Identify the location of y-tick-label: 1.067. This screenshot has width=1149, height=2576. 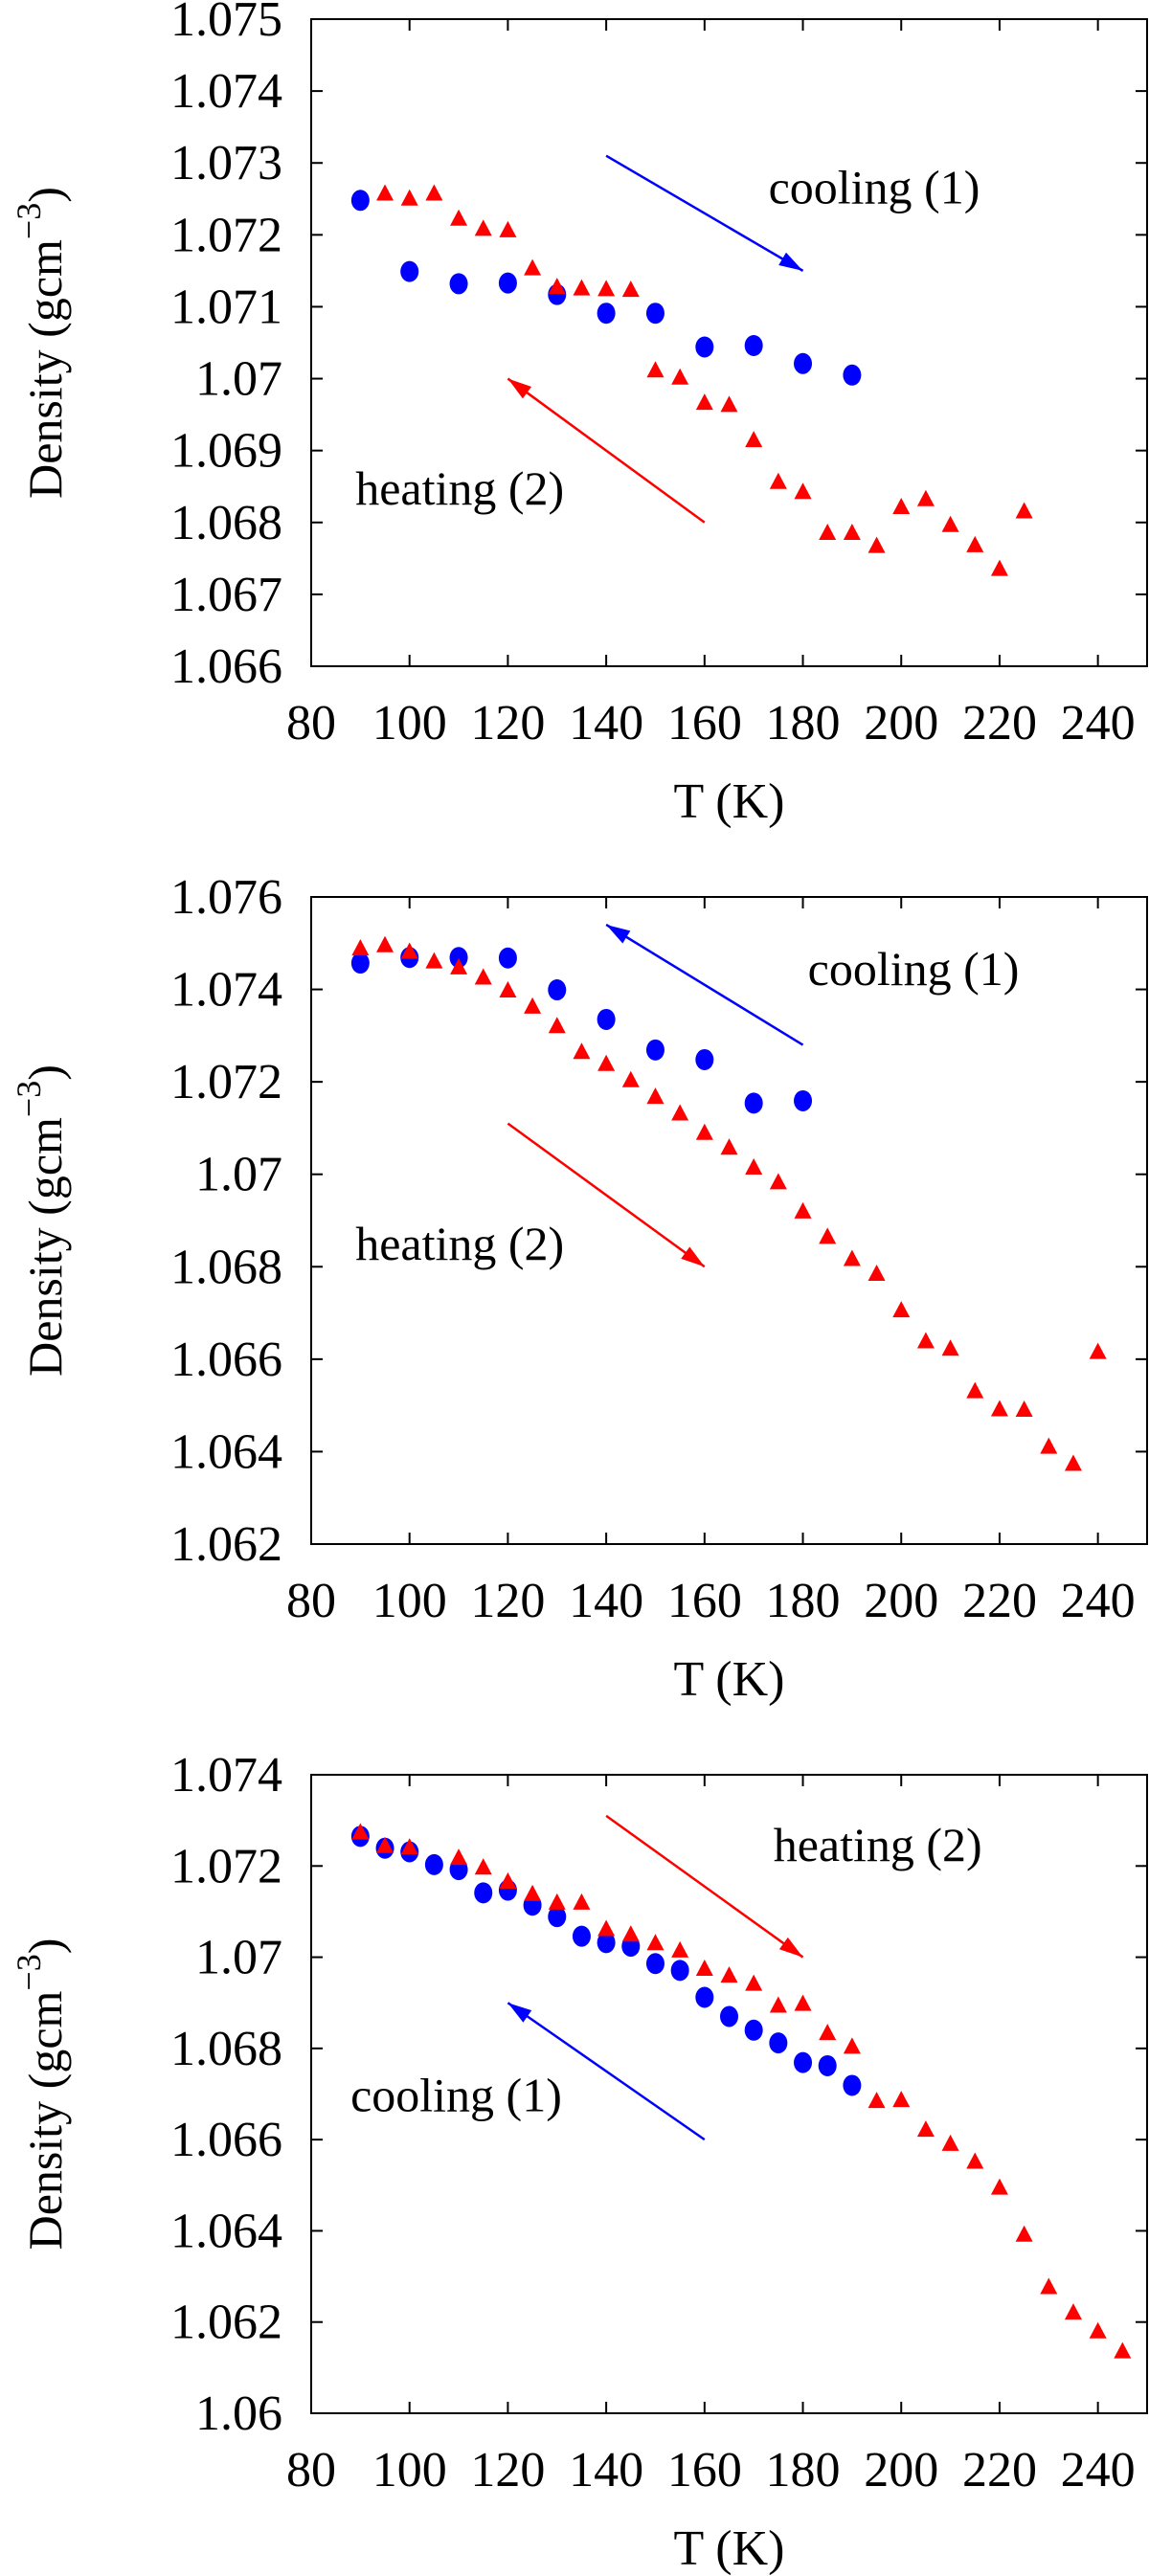
(226, 595).